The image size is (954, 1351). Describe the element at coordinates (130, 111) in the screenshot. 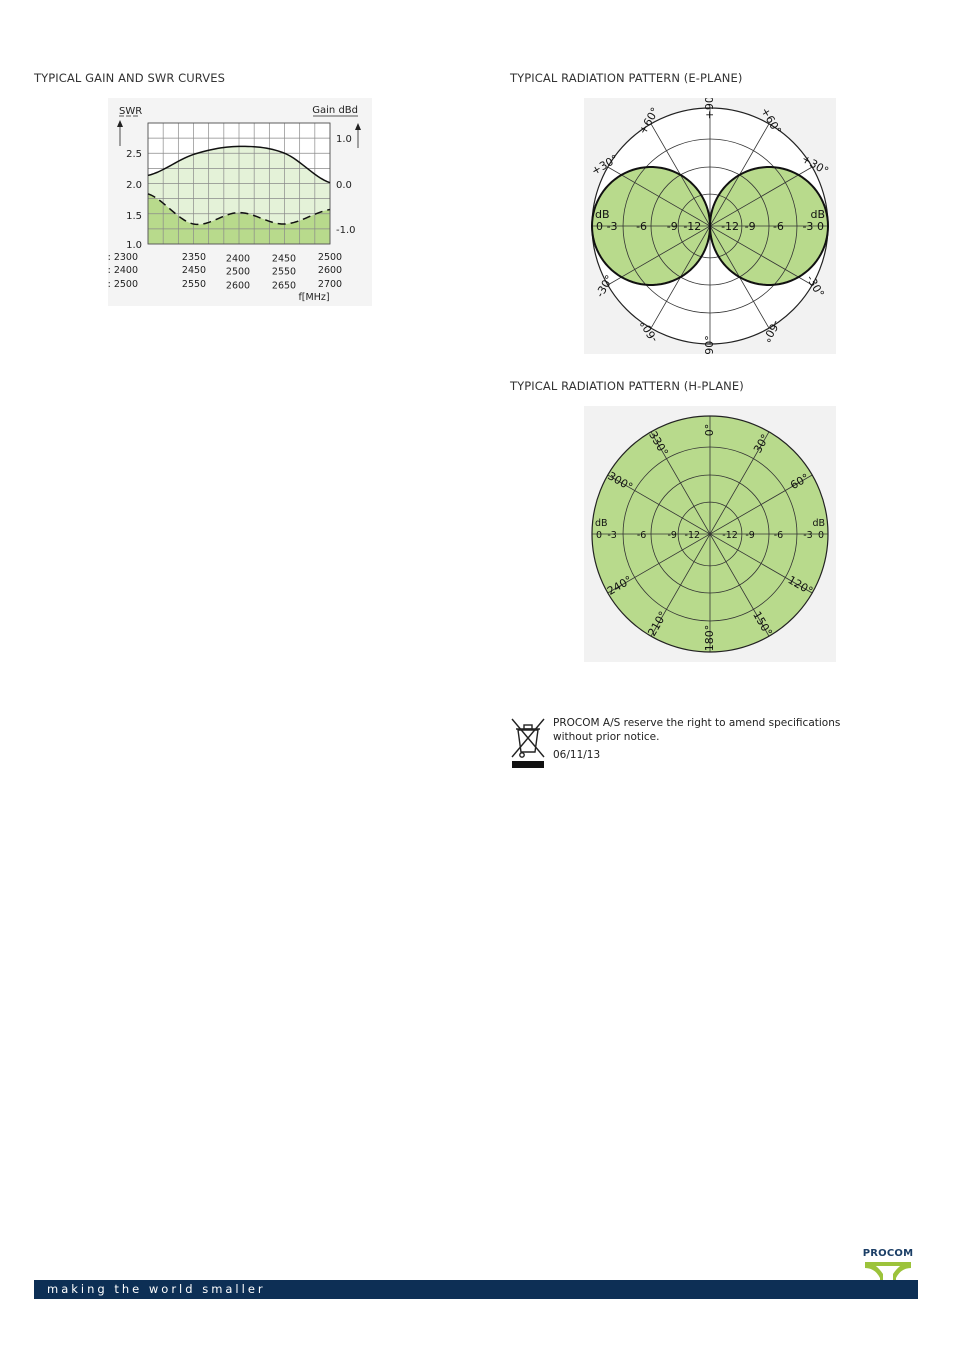

I see `swr-axis-label: SWR` at that location.